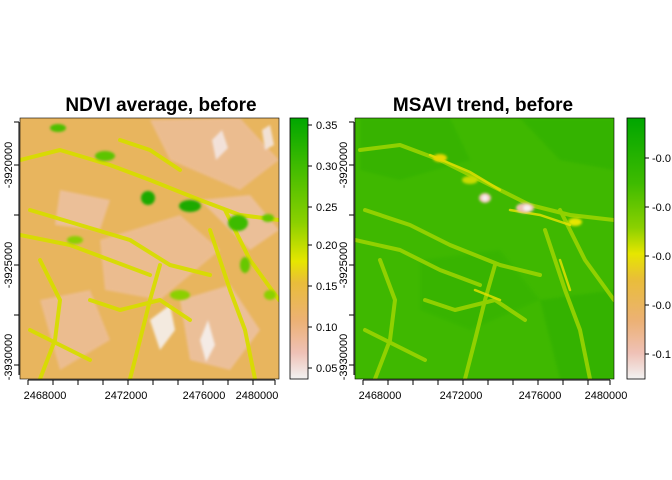  Describe the element at coordinates (126, 396) in the screenshot. I see `ndvi-x-tick: 2472000` at that location.